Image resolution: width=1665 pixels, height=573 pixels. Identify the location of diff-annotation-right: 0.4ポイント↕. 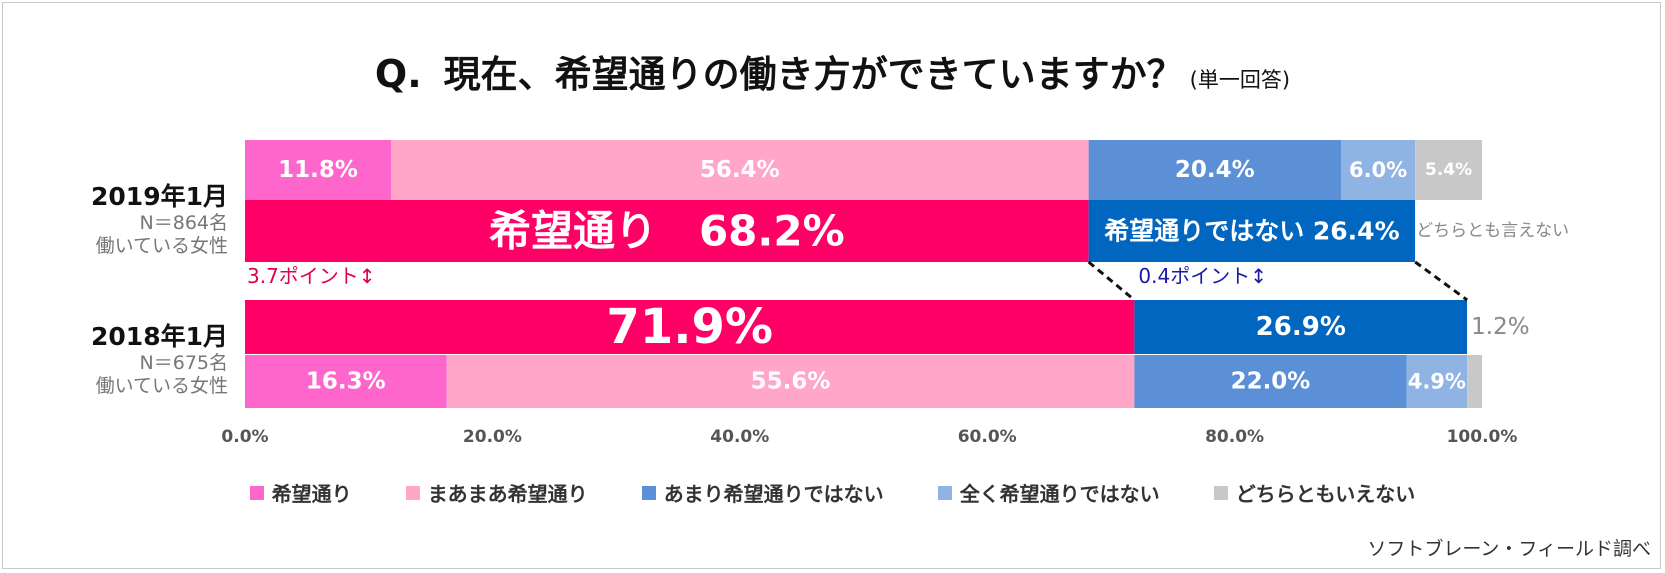
(1202, 276).